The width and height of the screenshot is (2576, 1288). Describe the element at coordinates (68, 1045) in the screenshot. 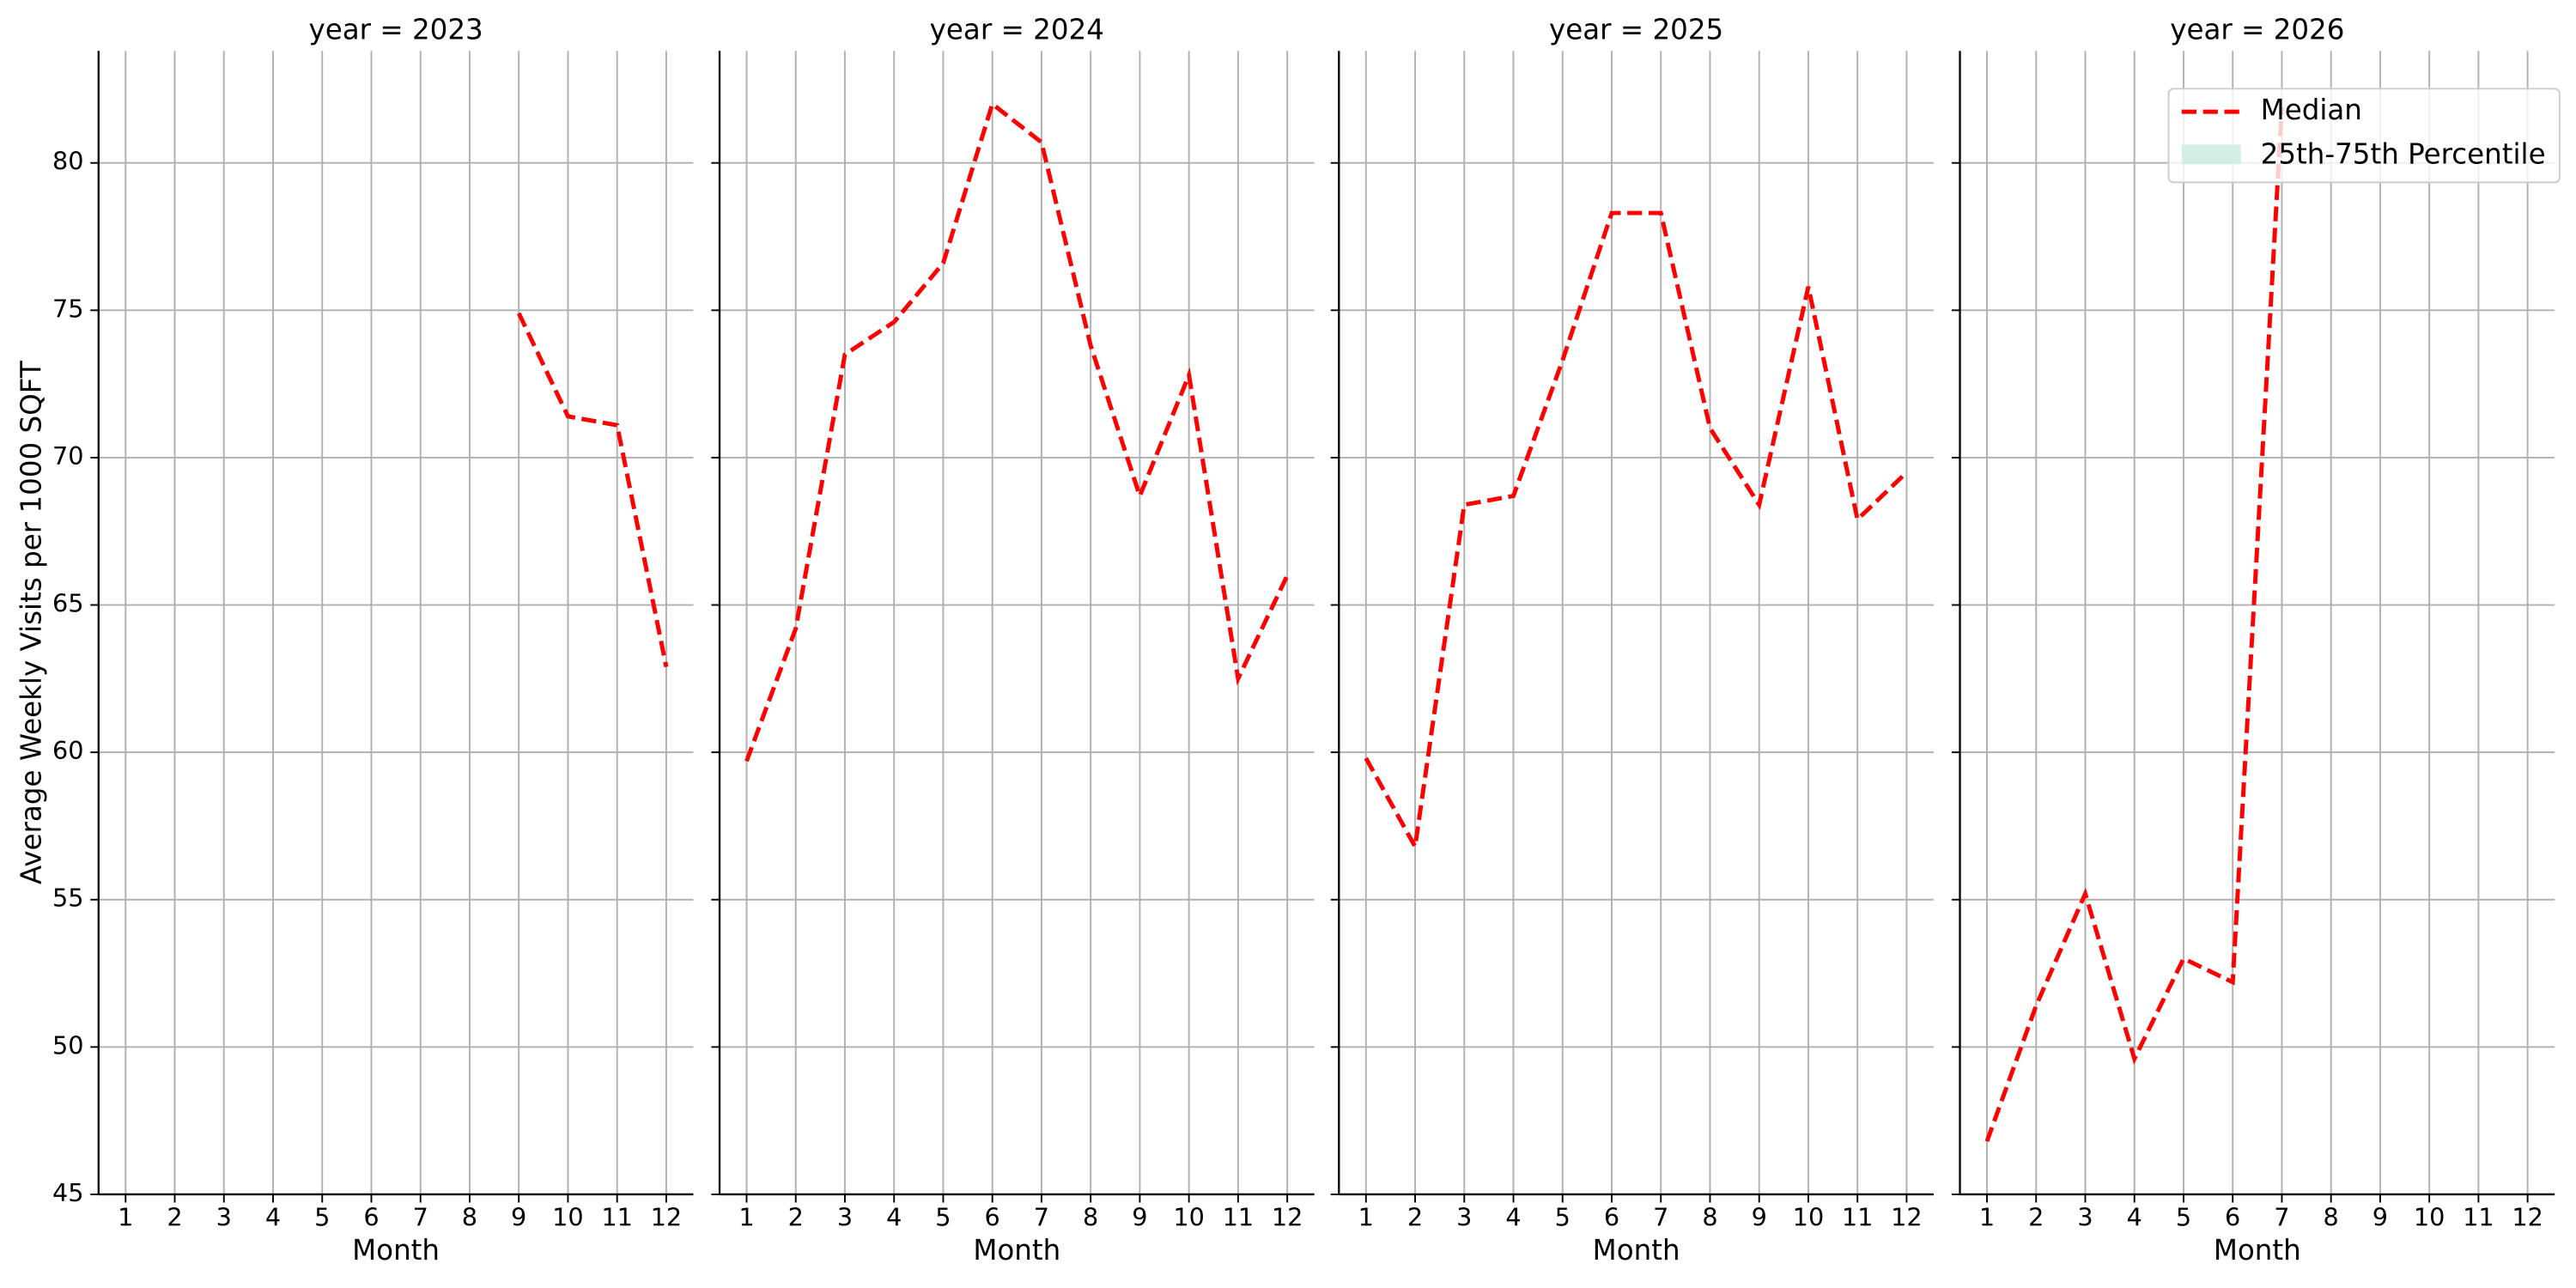

I see `y-tick-label: 50` at that location.